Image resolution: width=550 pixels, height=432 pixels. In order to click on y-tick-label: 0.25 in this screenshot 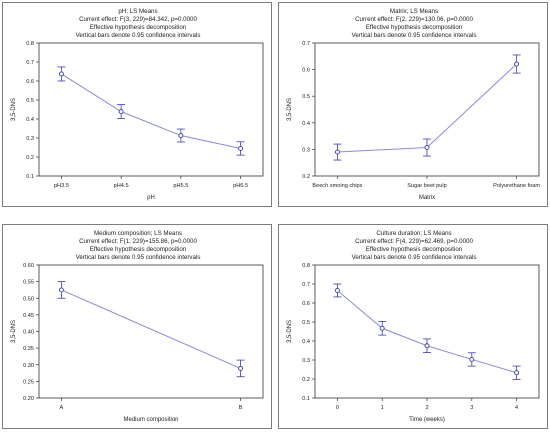, I will do `click(28, 382)`.